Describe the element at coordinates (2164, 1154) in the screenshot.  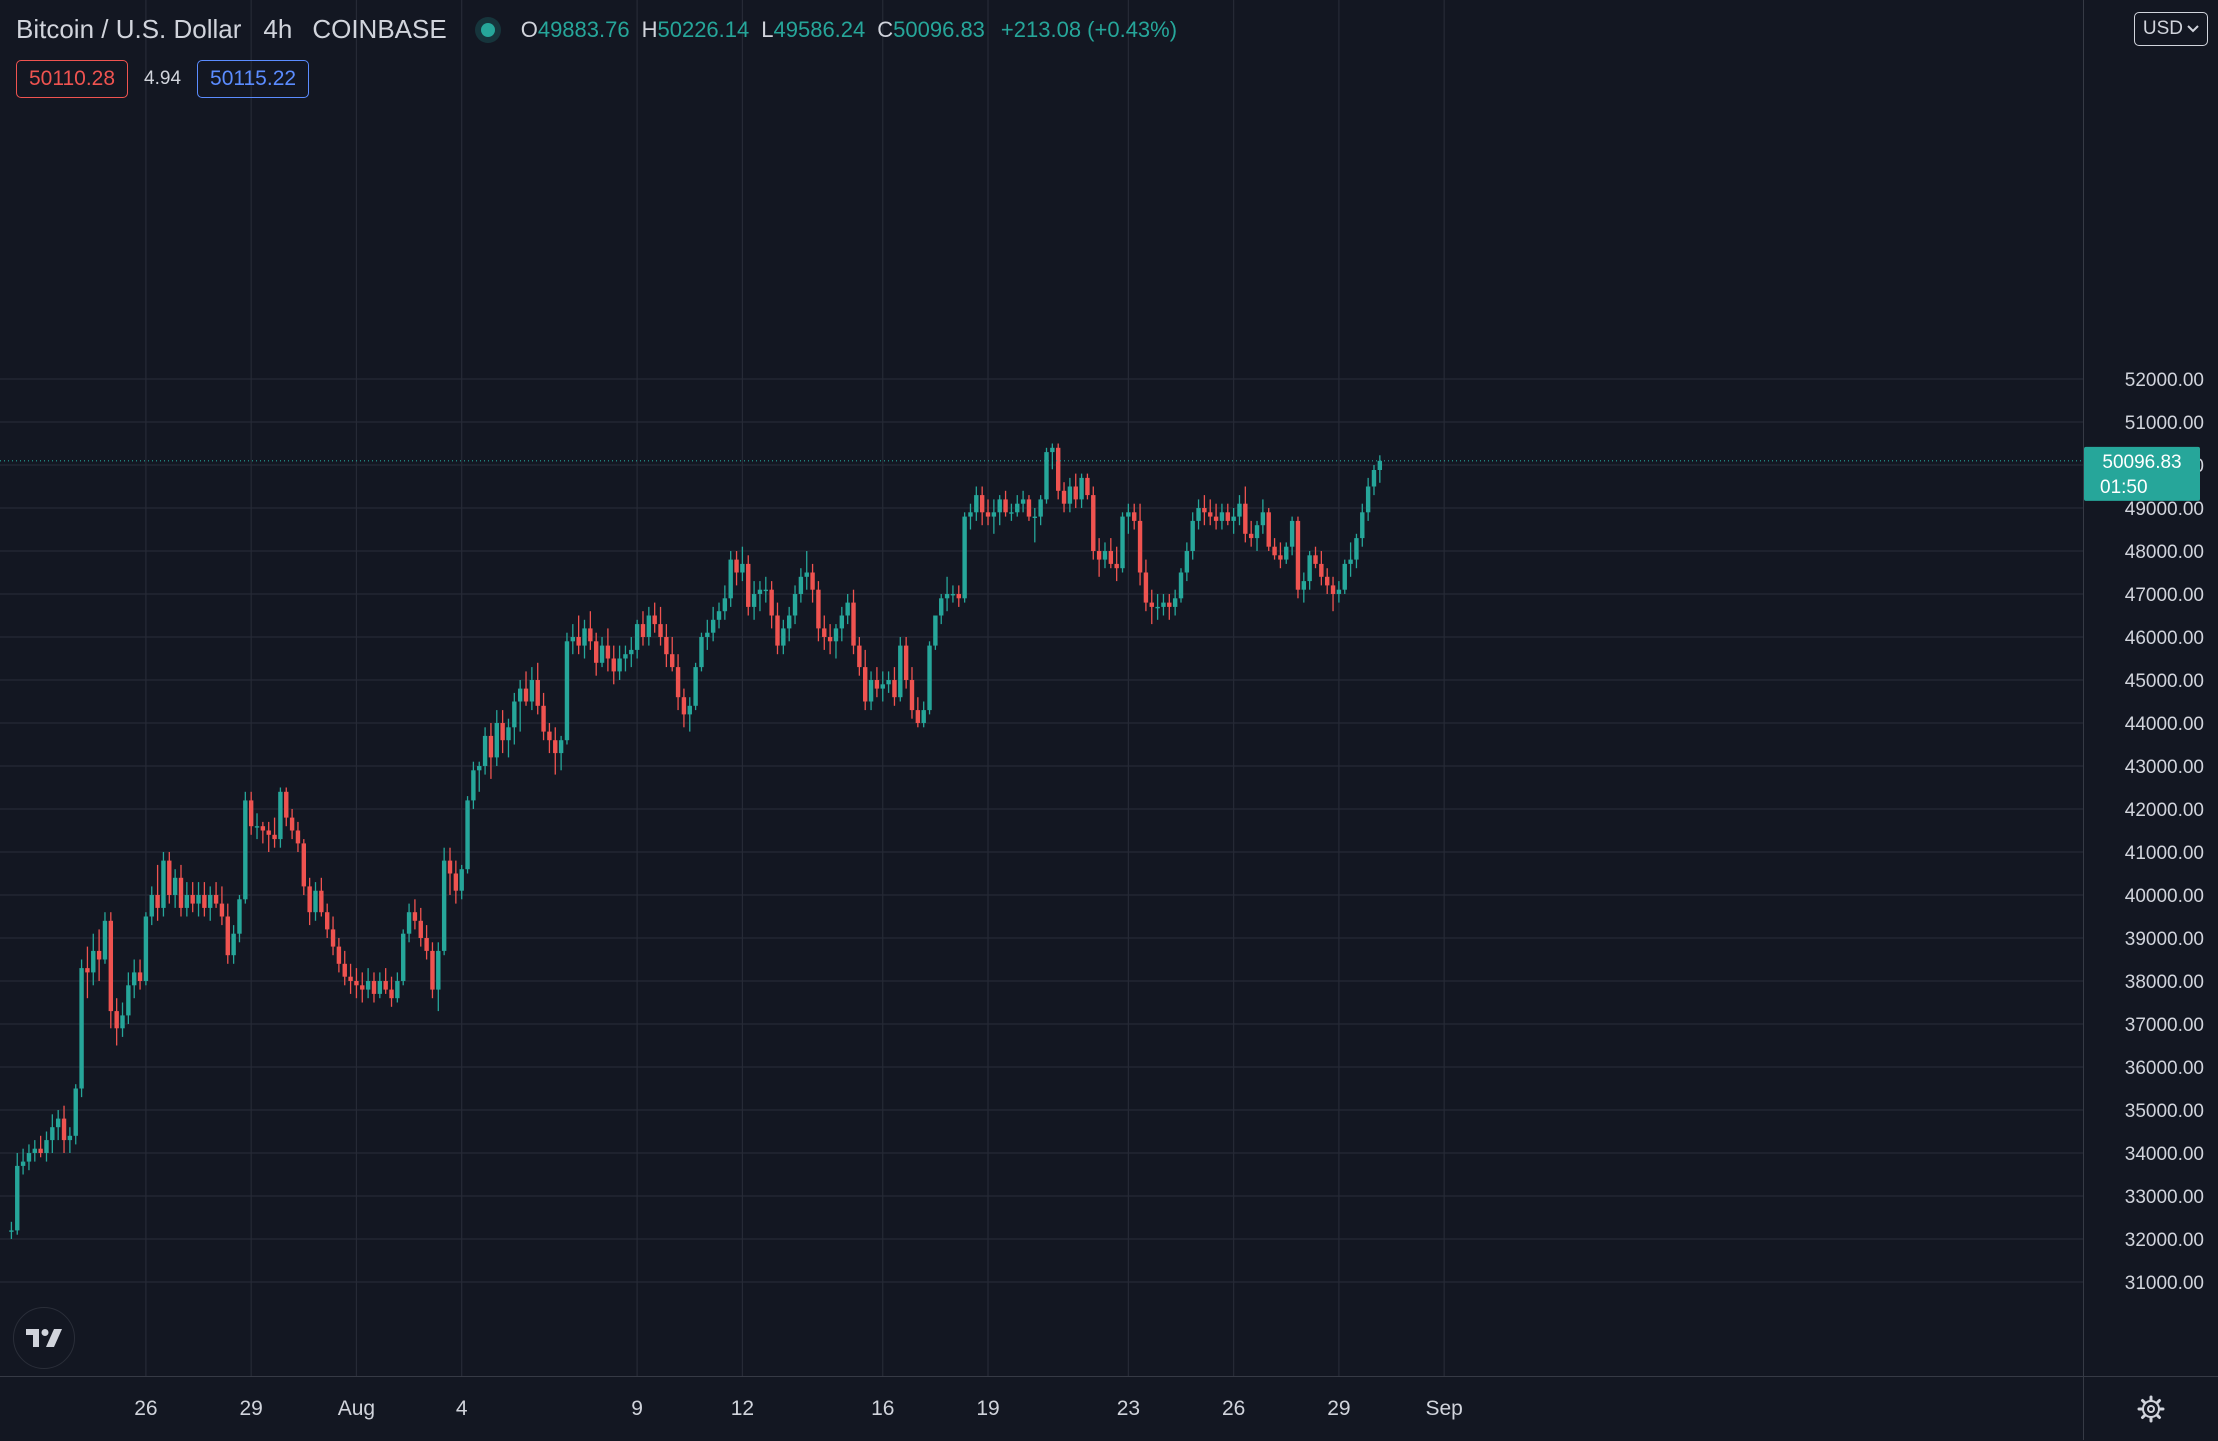
I see `price-tick-label: 34000.00` at that location.